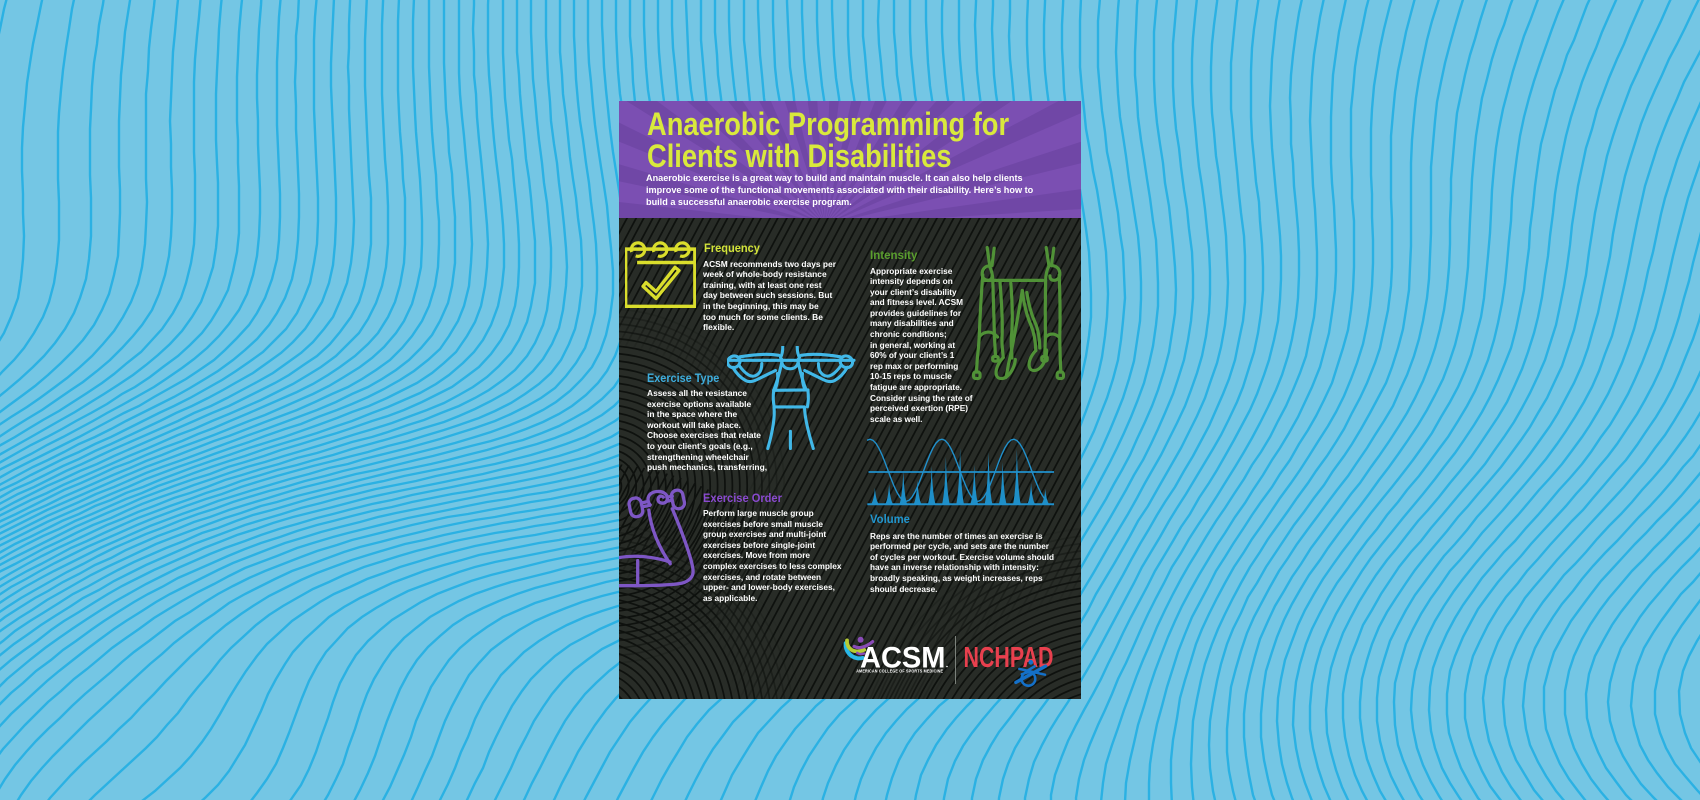 The height and width of the screenshot is (800, 1700). Describe the element at coordinates (899, 671) in the screenshot. I see `svg-text:AMERICAN COLLEGE OF SPORTS MED: AMERICAN COLLEGE OF SPORTS MEDICINE` at that location.